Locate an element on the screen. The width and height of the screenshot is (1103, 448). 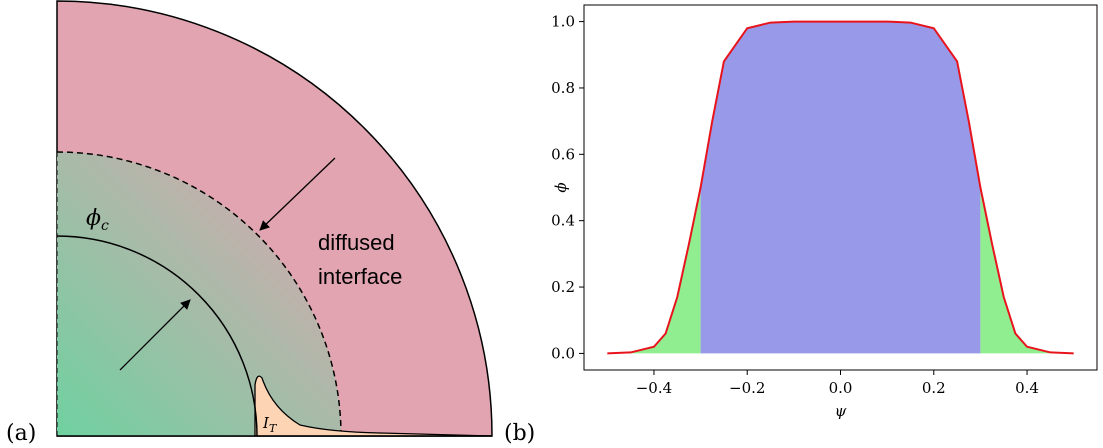
x-tick-label: 0.4 is located at coordinates (1027, 388).